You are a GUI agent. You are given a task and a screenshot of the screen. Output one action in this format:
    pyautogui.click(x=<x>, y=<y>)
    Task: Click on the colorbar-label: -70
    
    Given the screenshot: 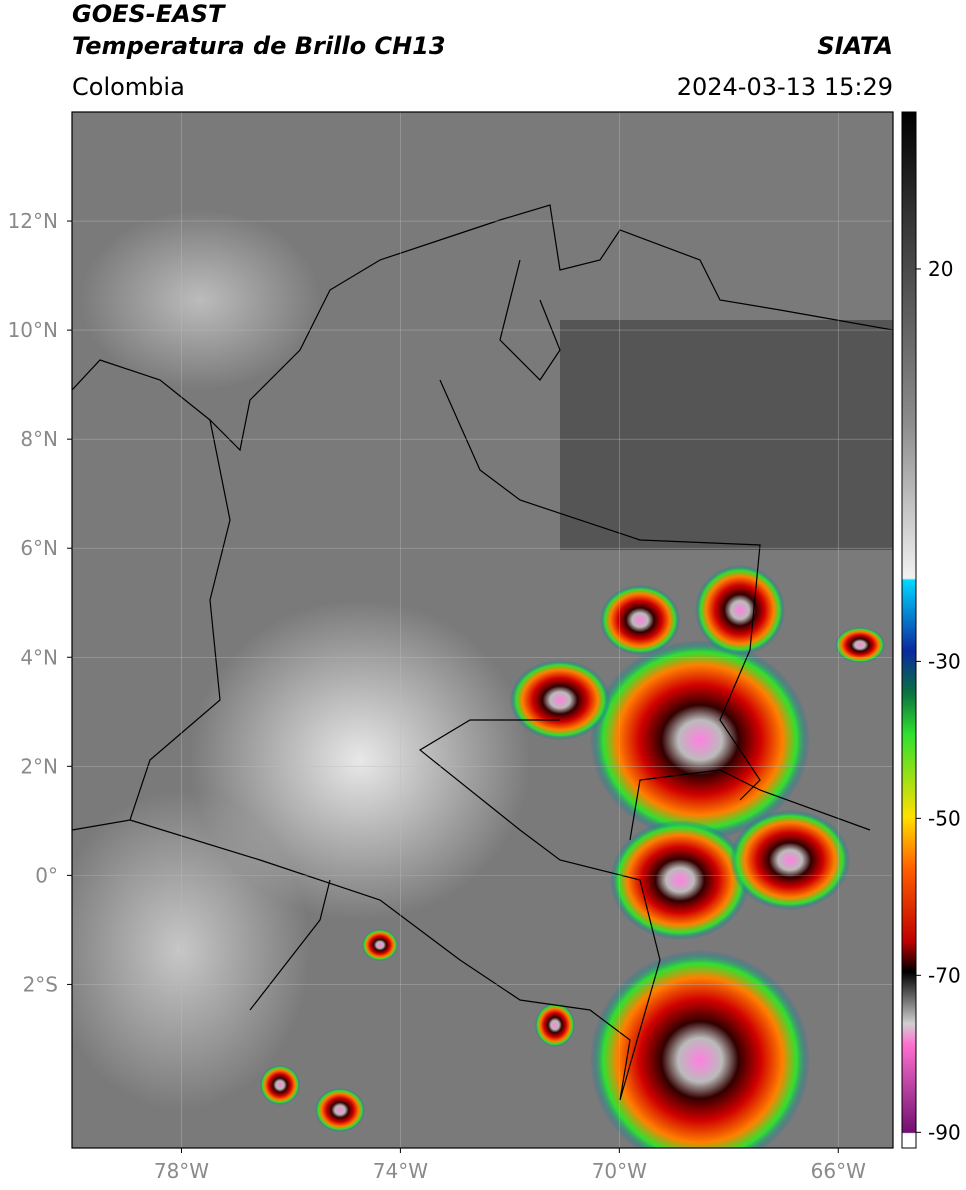 What is the action you would take?
    pyautogui.click(x=944, y=975)
    